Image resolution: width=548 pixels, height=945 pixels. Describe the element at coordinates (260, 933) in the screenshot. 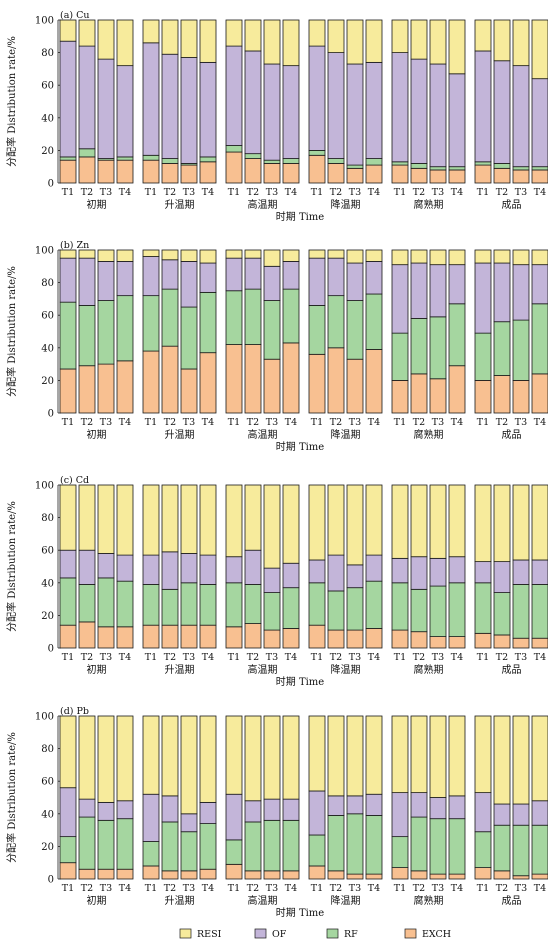

I see `legend-swatch-of` at that location.